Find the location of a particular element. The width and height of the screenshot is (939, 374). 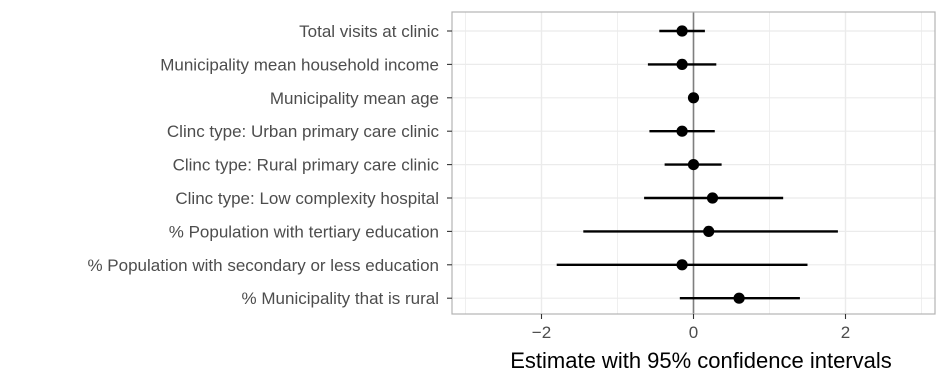

estimate-point-layer is located at coordinates (710, 164).